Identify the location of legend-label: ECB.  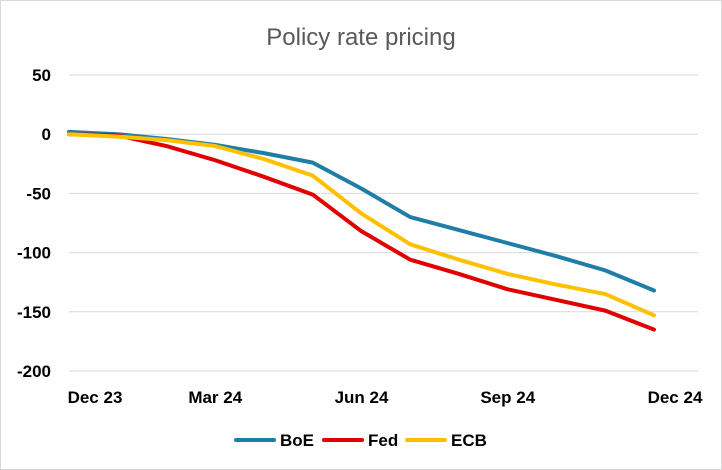
(469, 440).